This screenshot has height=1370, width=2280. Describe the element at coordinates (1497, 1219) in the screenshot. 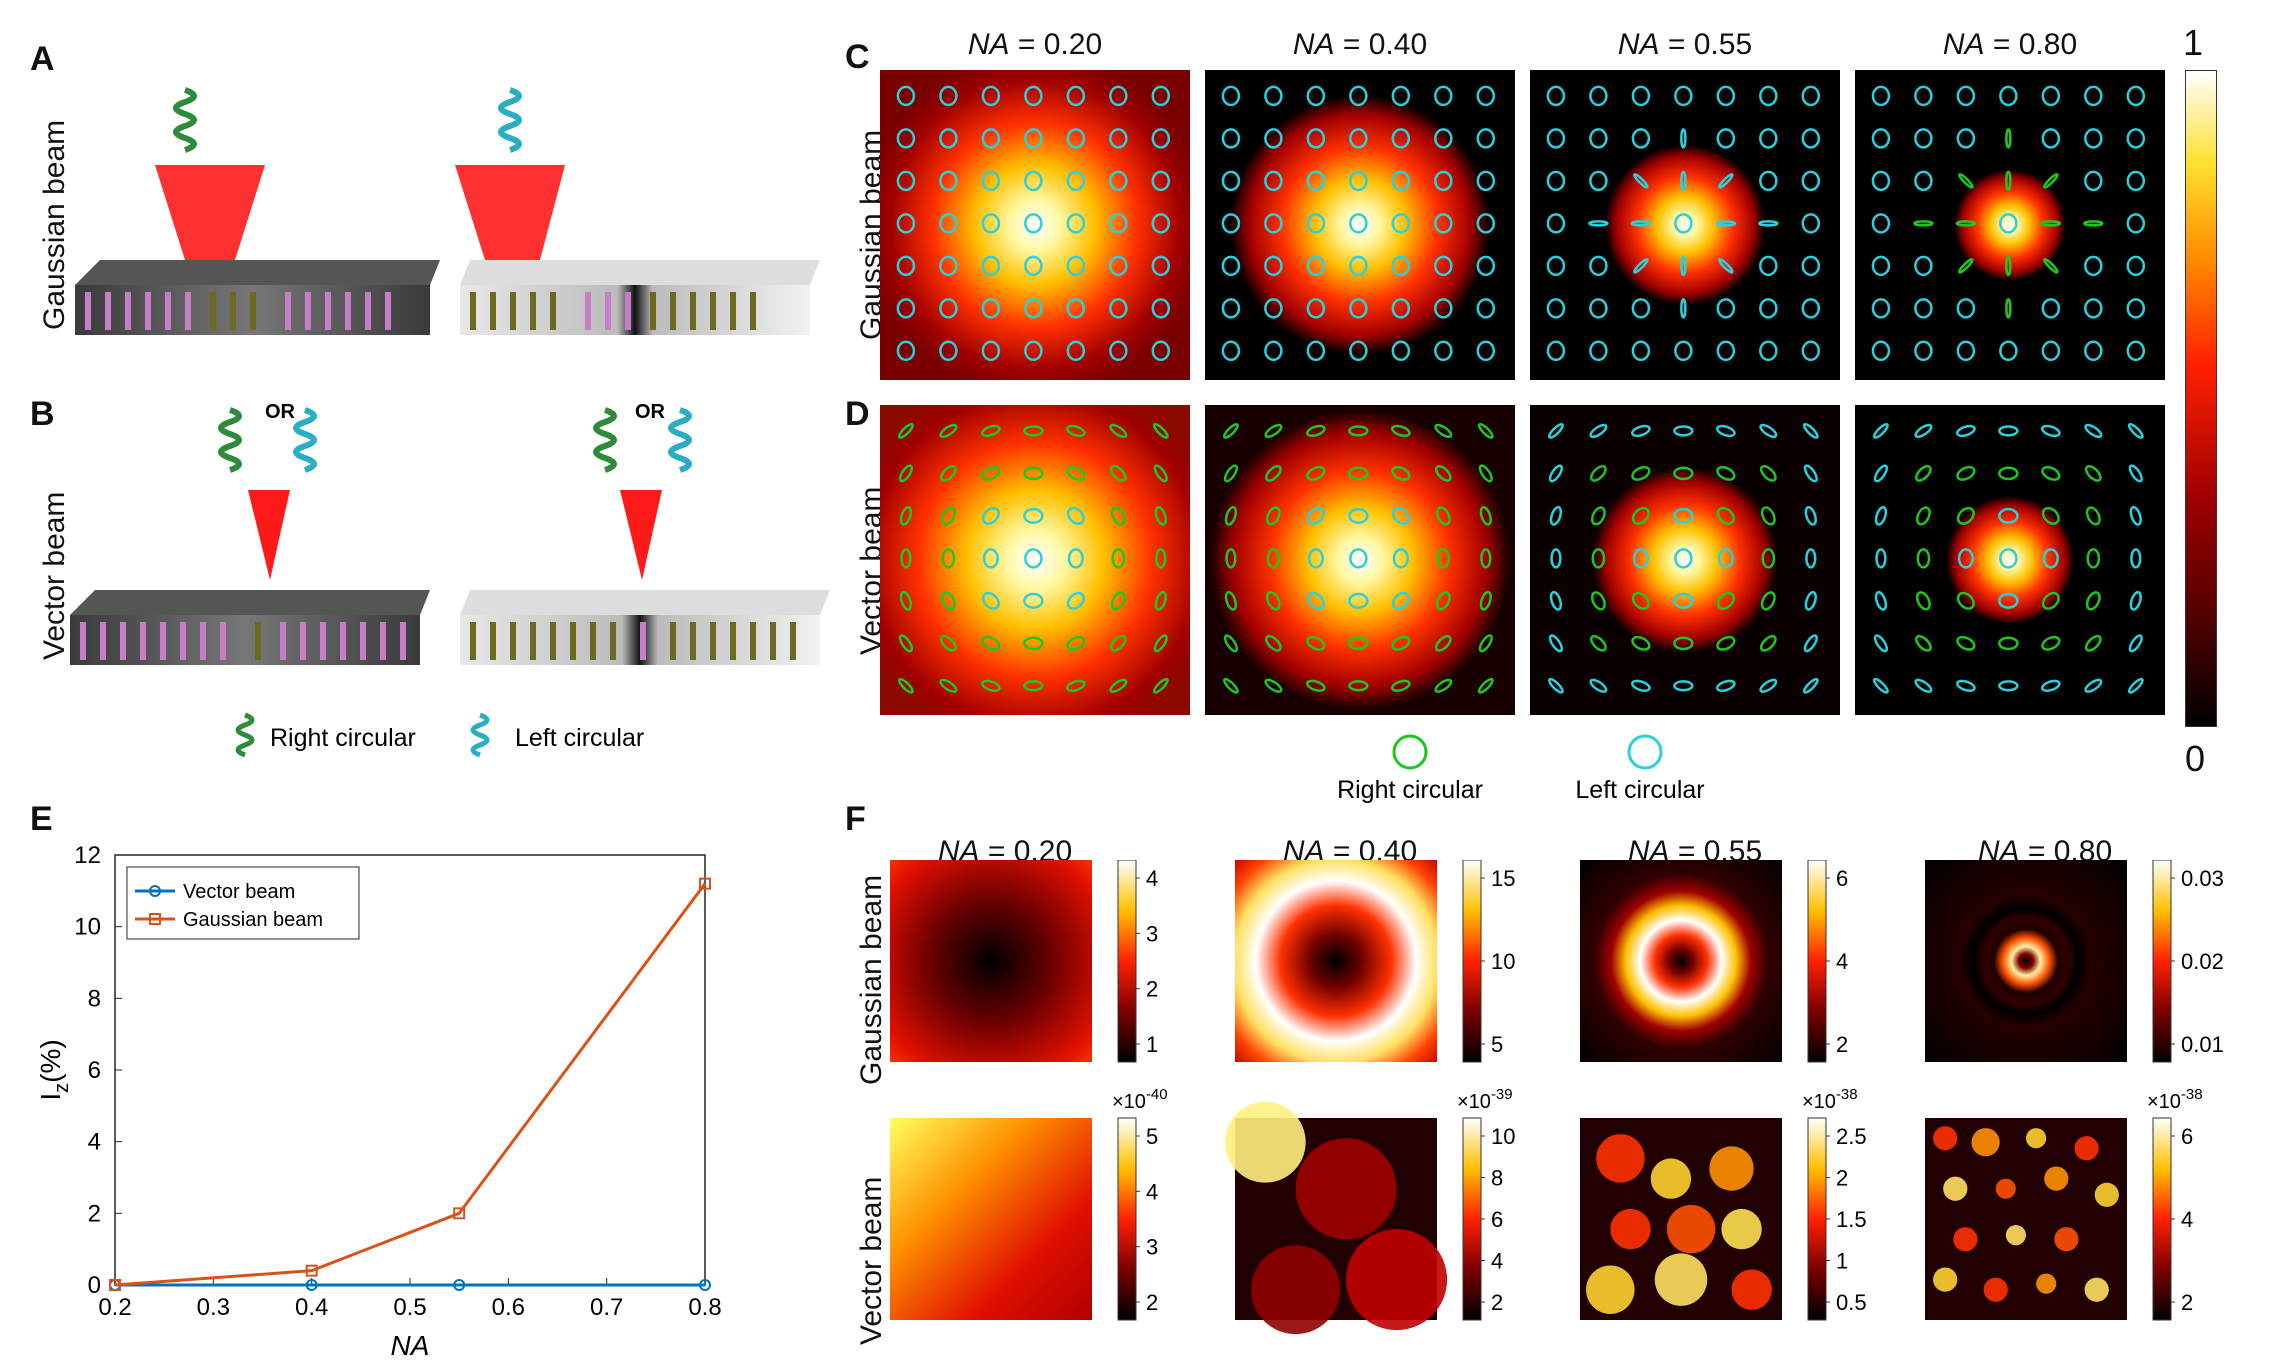

I see `colorbar-tick: 6` at that location.